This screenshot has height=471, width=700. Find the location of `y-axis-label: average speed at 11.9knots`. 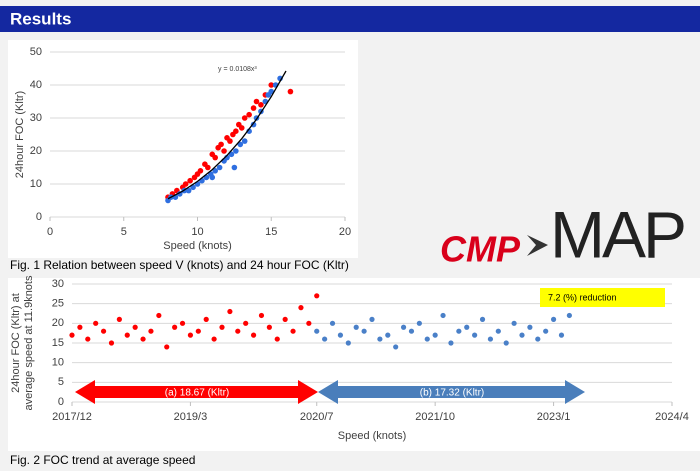

y-axis-label: average speed at 11.9knots is located at coordinates (29, 342).